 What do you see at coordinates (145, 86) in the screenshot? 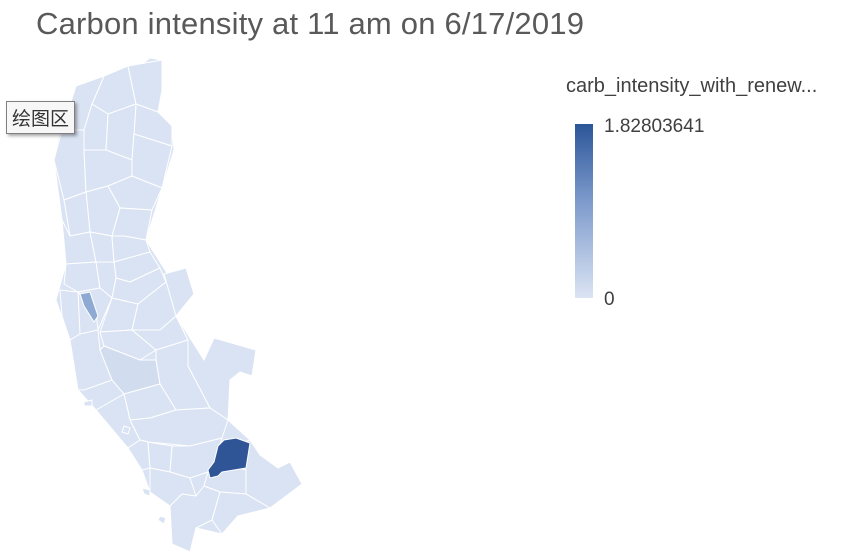
I see `county-siskiyou` at bounding box center [145, 86].